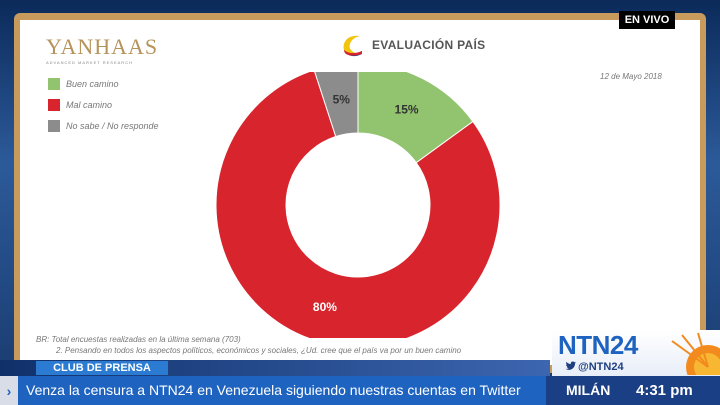  I want to click on legend-swatch-buen-camino, so click(54, 83).